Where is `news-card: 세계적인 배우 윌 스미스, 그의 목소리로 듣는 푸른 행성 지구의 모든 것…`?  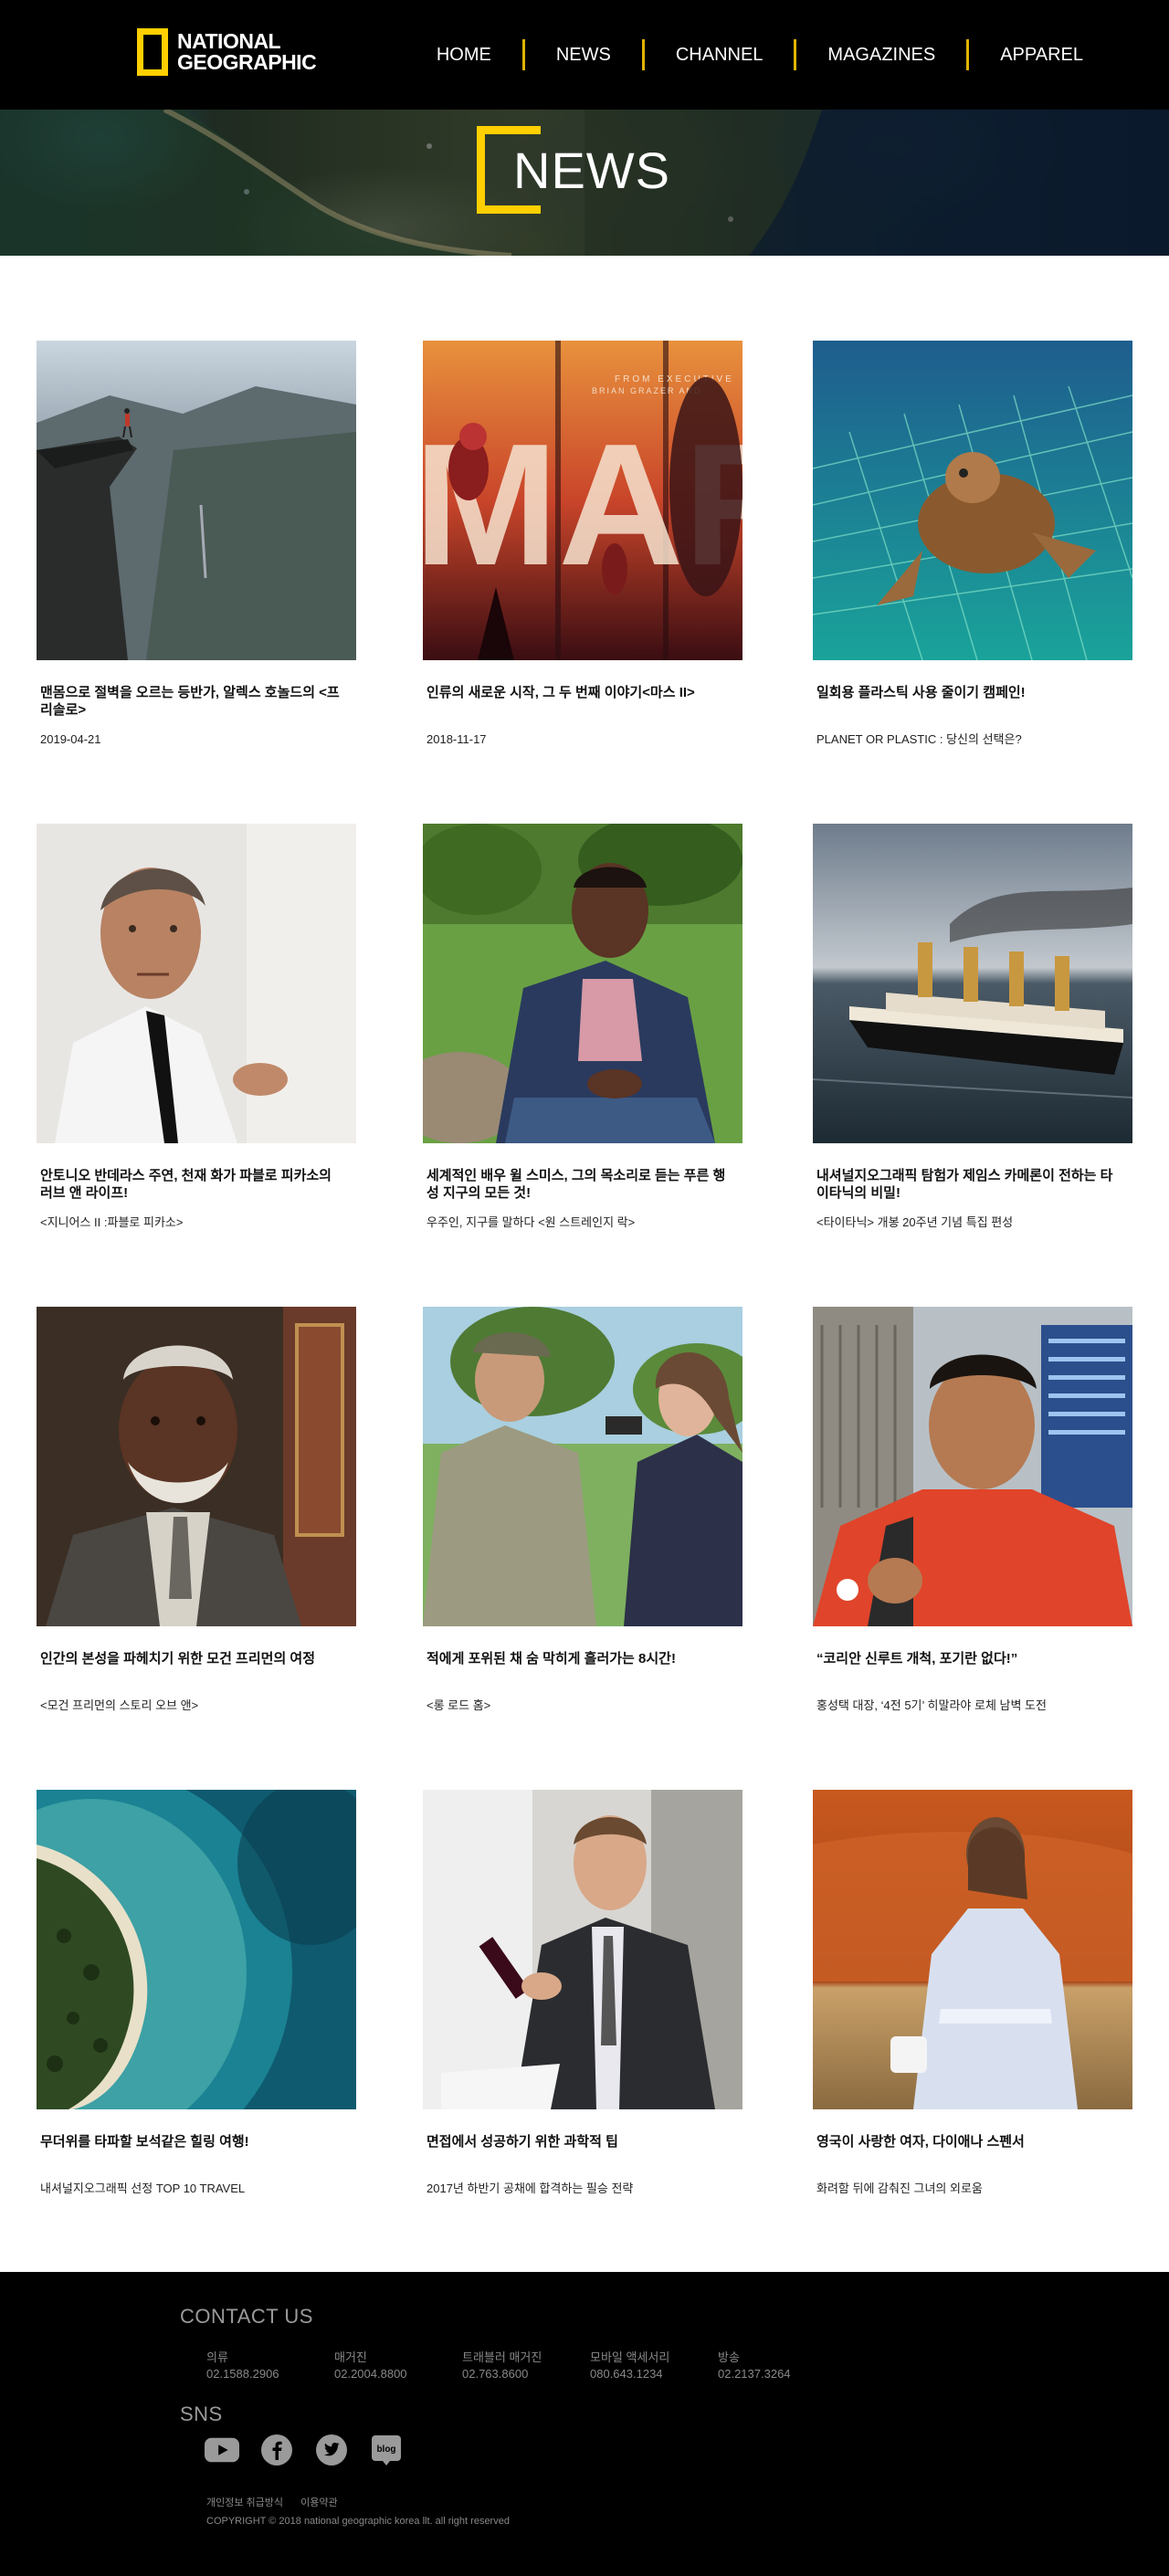 news-card: 세계적인 배우 윌 스미스, 그의 목소리로 듣는 푸른 행성 지구의 모든 것… is located at coordinates (582, 1038).